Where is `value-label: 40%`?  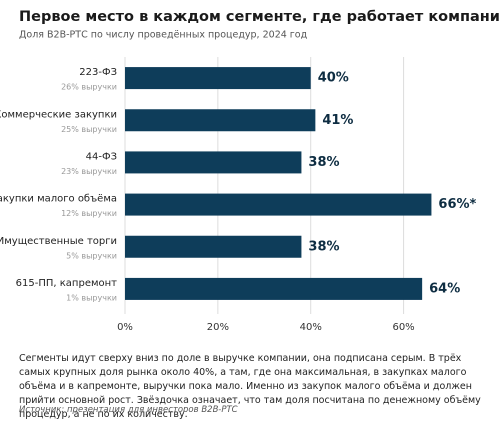
value-label: 40% is located at coordinates (333, 78).